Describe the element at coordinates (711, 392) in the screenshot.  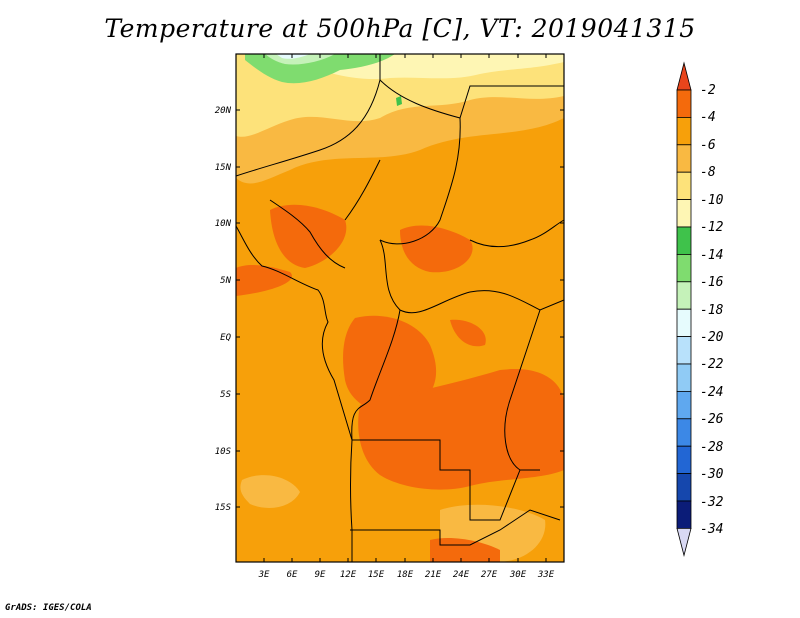
I see `colorbar-label: -24` at that location.